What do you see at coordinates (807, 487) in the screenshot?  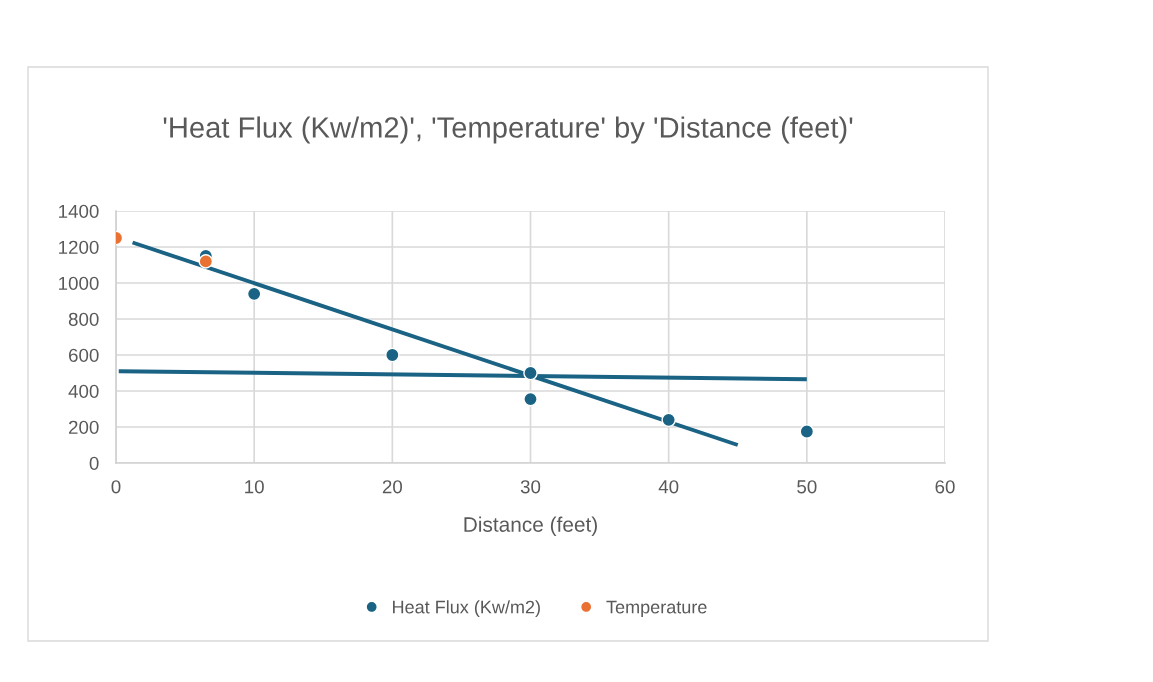 I see `x-tick-label: 50` at bounding box center [807, 487].